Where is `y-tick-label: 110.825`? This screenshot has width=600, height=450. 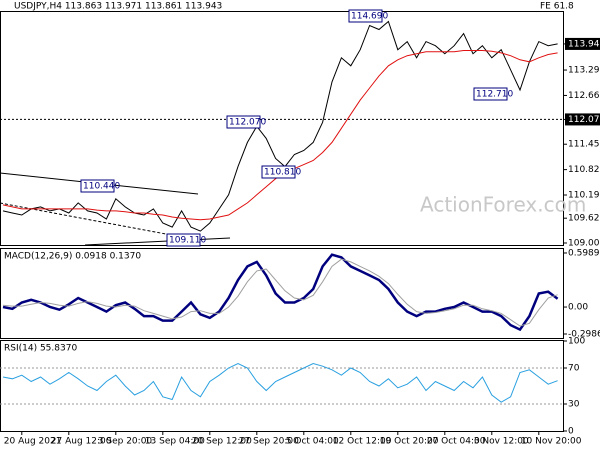
y-tick-label: 110.825 is located at coordinates (584, 170).